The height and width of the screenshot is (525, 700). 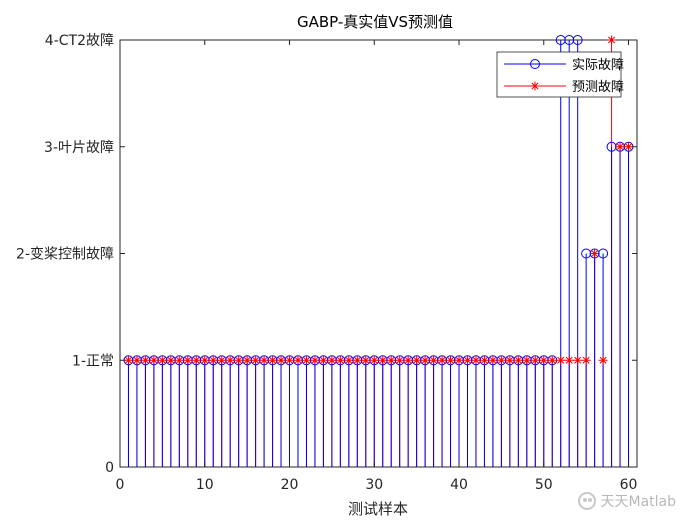 What do you see at coordinates (109, 468) in the screenshot?
I see `y-tick-label: 0` at bounding box center [109, 468].